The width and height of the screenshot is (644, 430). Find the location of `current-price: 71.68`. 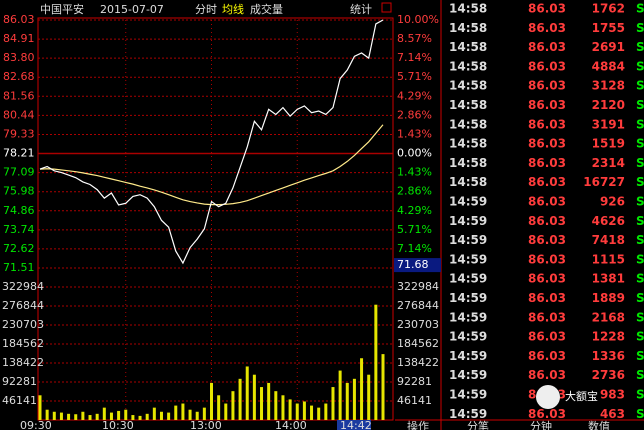

current-price: 71.68 is located at coordinates (413, 264).